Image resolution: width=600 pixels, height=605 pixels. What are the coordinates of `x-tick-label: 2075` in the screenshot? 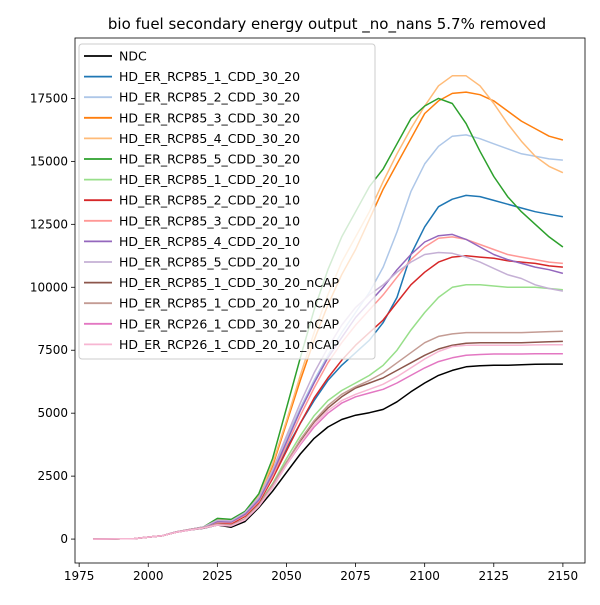 It's located at (355, 576).